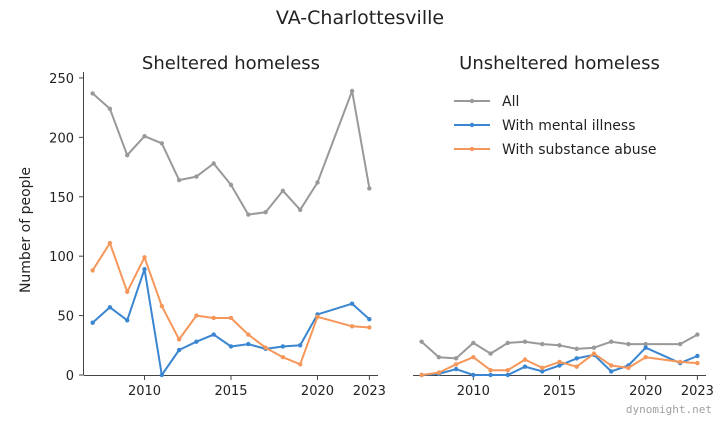 The image size is (720, 424). What do you see at coordinates (70, 376) in the screenshot?
I see `y-tick-label: 0` at bounding box center [70, 376].